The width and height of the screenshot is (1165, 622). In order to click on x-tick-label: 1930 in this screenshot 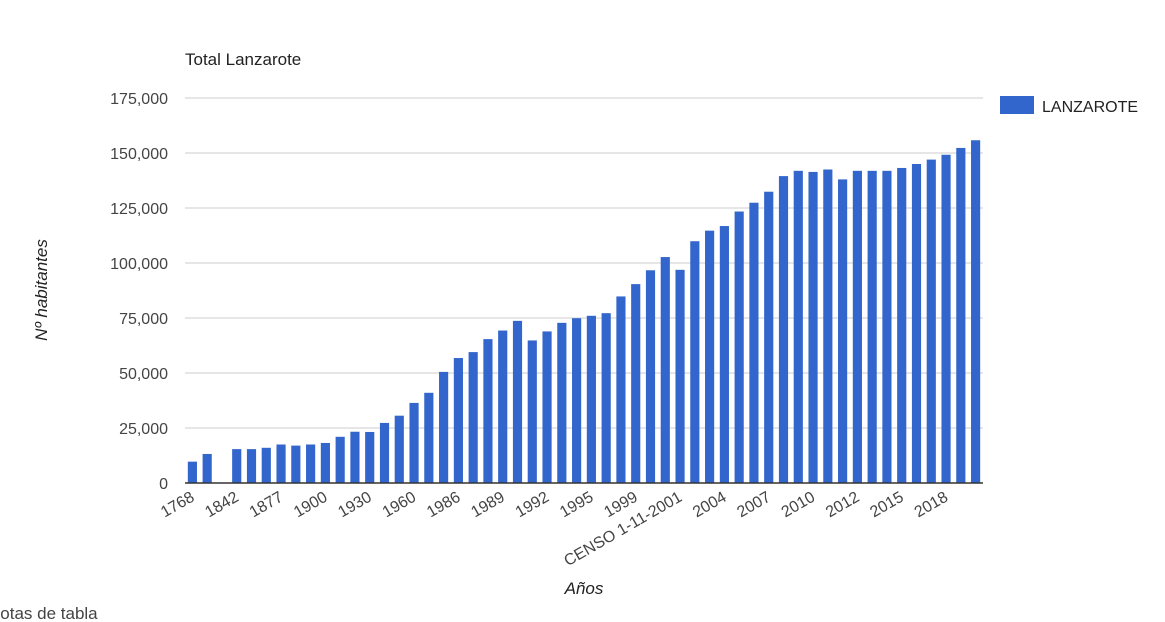, I will do `click(354, 505)`.